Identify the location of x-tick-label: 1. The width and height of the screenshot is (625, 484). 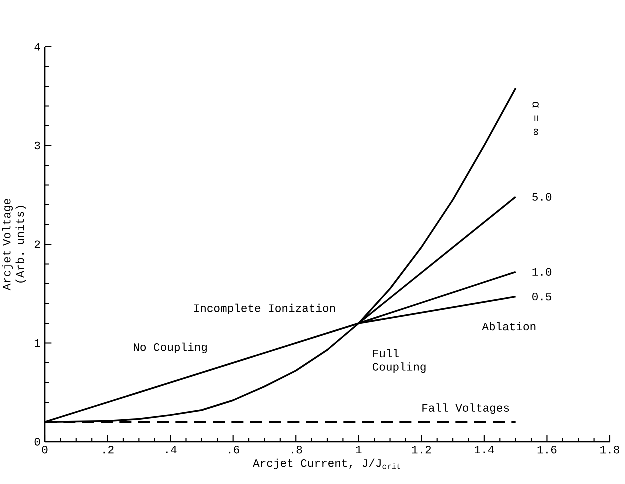
(359, 450).